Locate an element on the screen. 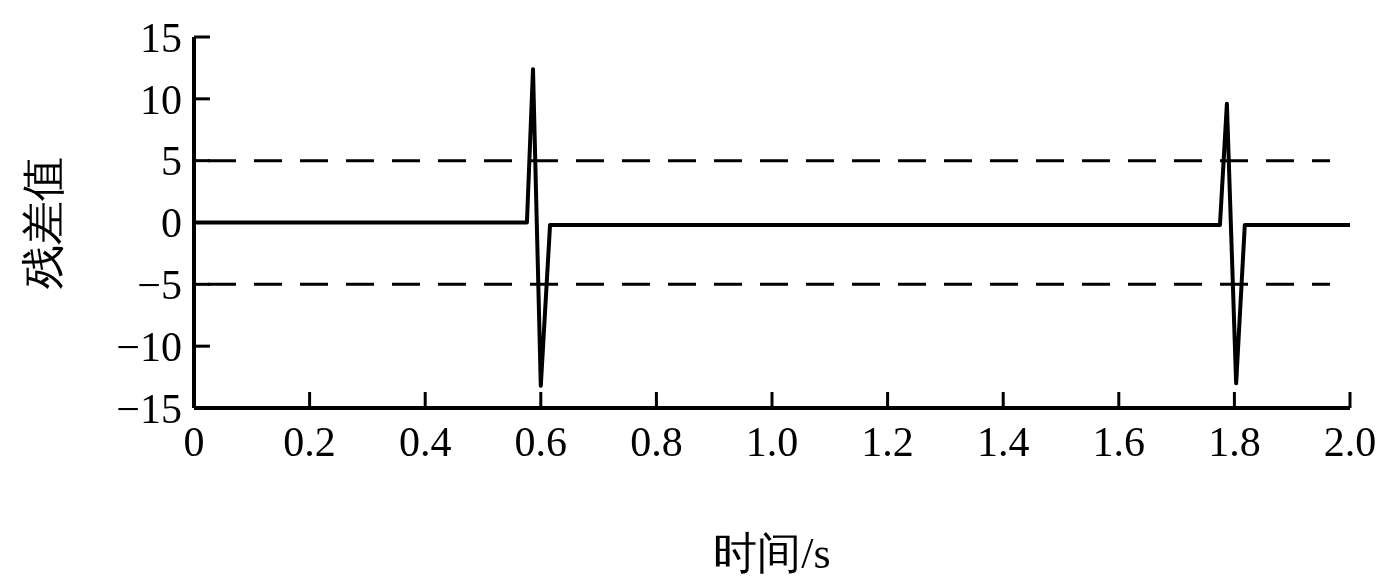 This screenshot has width=1394, height=584. x-tick-label: 1.0 is located at coordinates (772, 442).